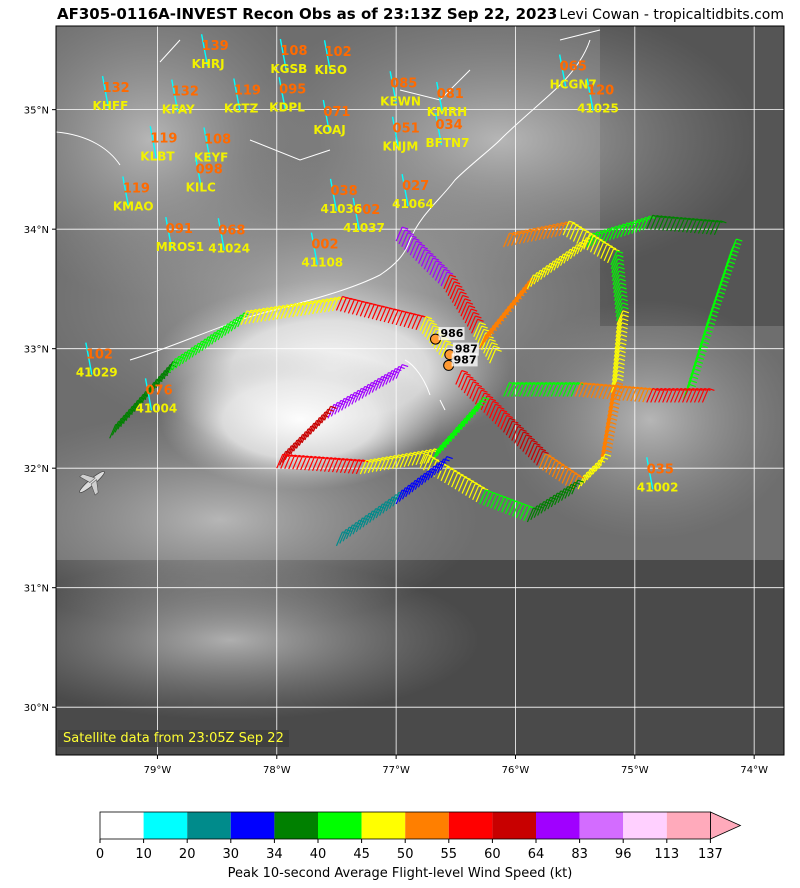 The width and height of the screenshot is (800, 888). What do you see at coordinates (163, 138) in the screenshot?
I see `station-value: 119` at bounding box center [163, 138].